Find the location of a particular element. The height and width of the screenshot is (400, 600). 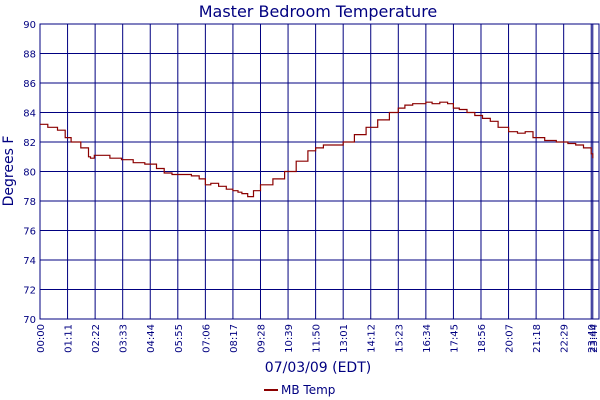

x-tick-label: 21:18 is located at coordinates (537, 338).